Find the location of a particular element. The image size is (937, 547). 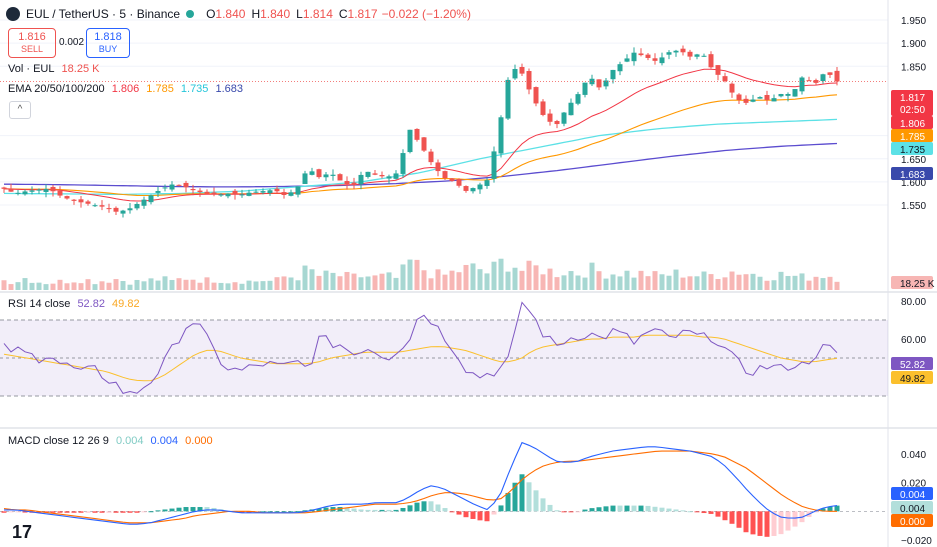

buy-button: 1.818 BUY is located at coordinates (108, 43).